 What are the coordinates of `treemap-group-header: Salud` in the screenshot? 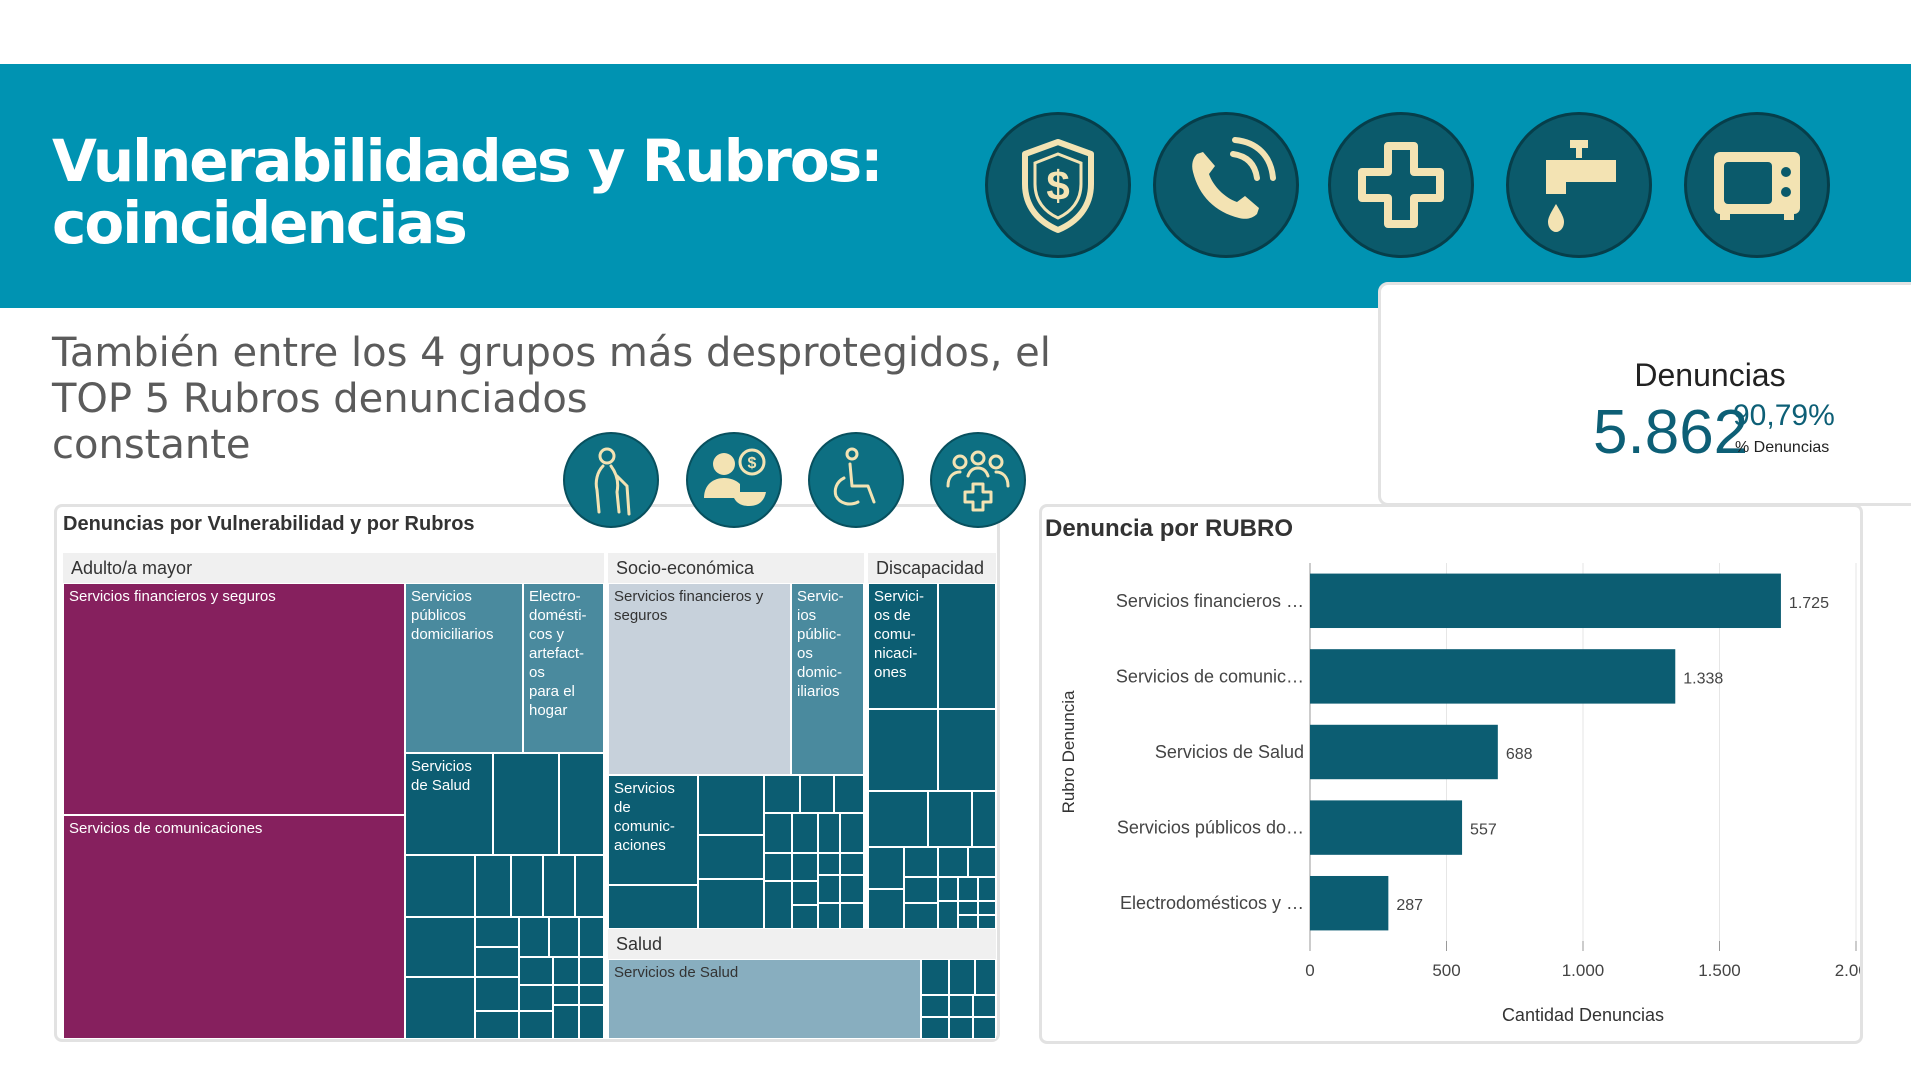 It's located at (802, 944).